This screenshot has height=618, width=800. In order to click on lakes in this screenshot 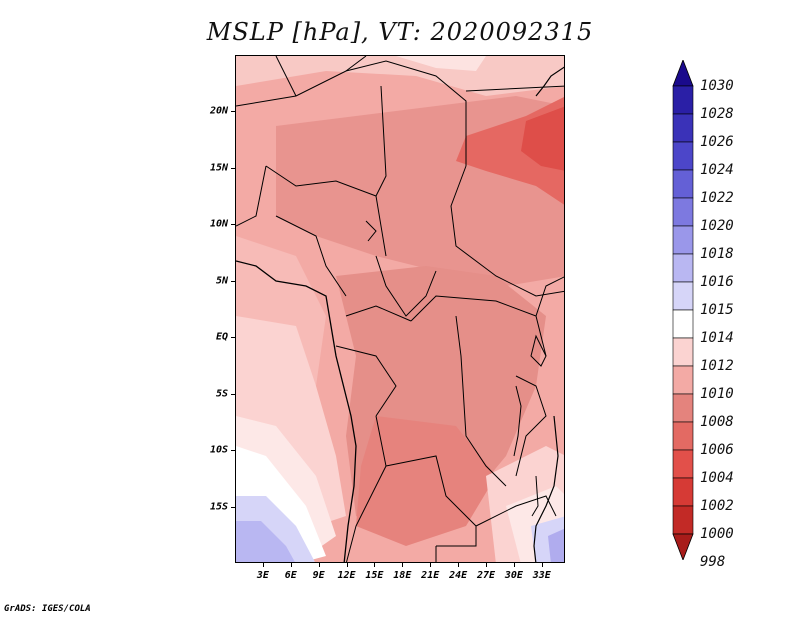, I will do `click(456, 368)`.